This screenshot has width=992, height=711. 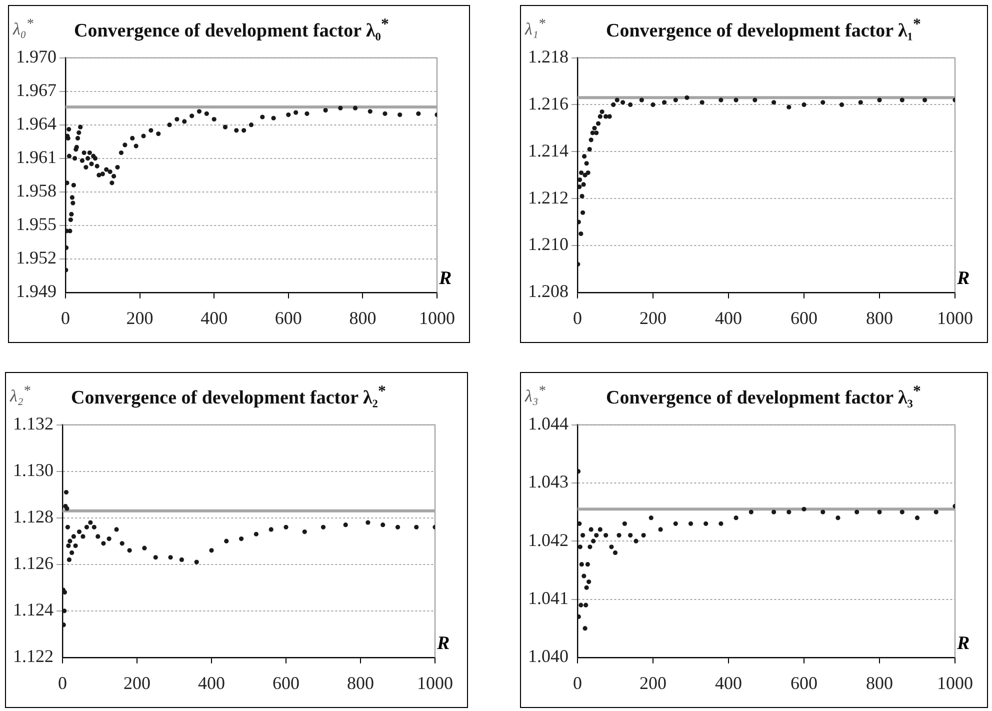 I want to click on chart-title: Convergence of development factor λ₁$^{*}$, so click(x=763, y=29).